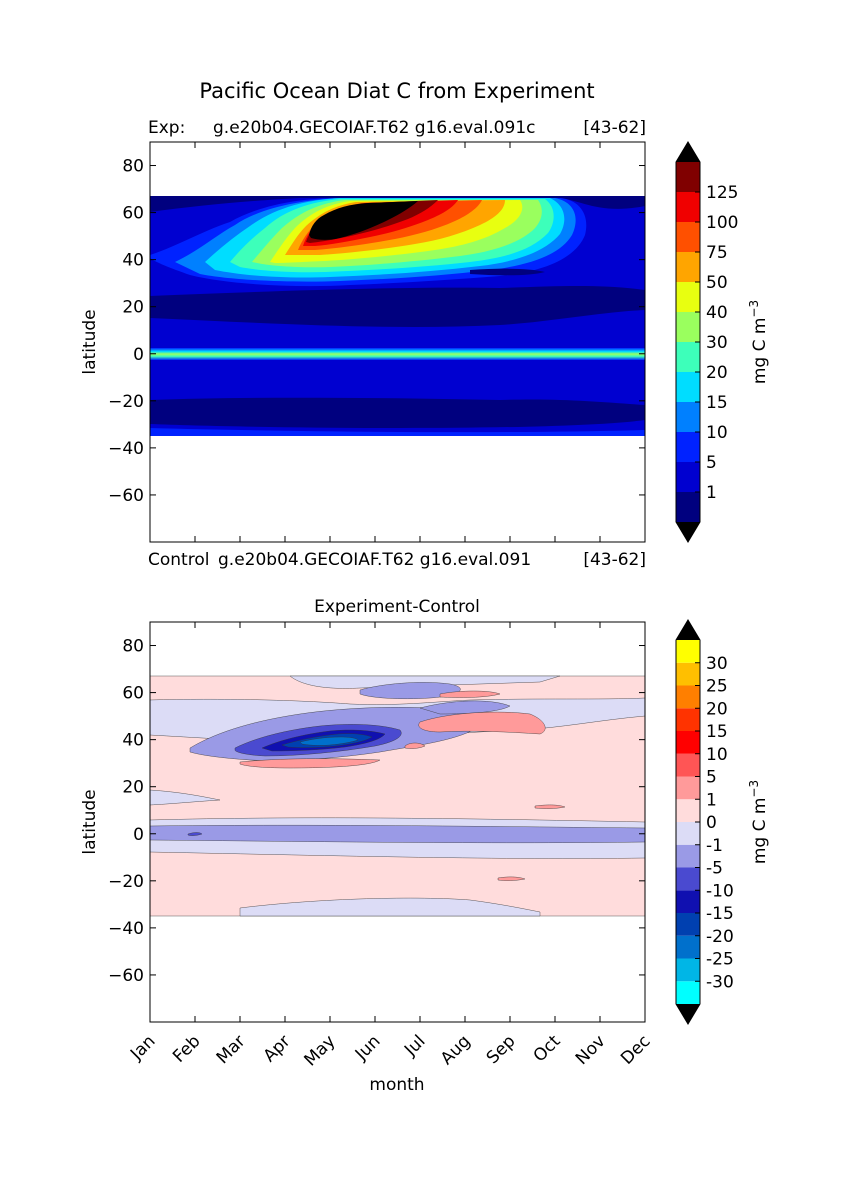 Image resolution: width=852 pixels, height=1178 pixels. Describe the element at coordinates (717, 433) in the screenshot. I see `top-colorbar-tick-label: 10` at that location.